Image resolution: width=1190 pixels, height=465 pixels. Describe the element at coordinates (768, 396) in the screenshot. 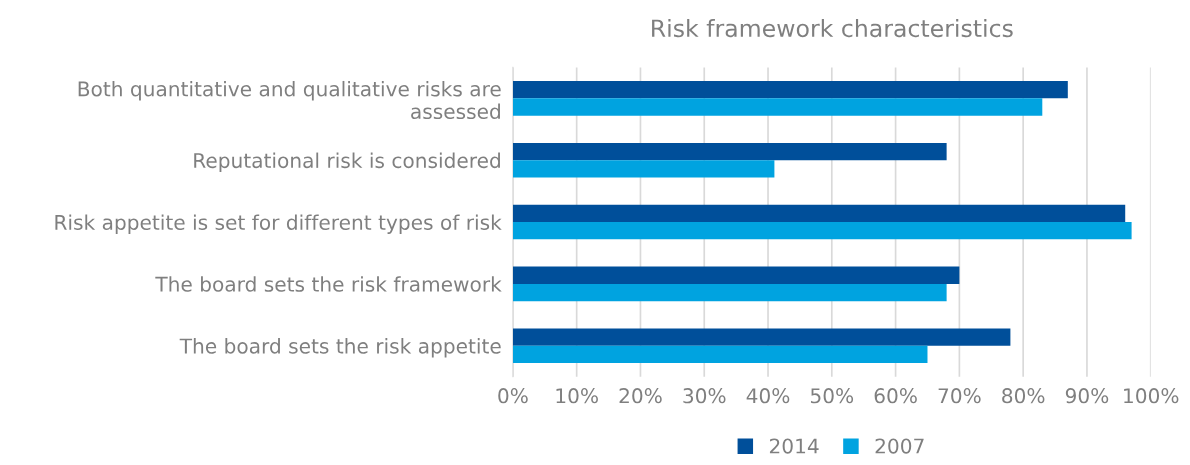

I see `x-tick-label: 40%` at that location.